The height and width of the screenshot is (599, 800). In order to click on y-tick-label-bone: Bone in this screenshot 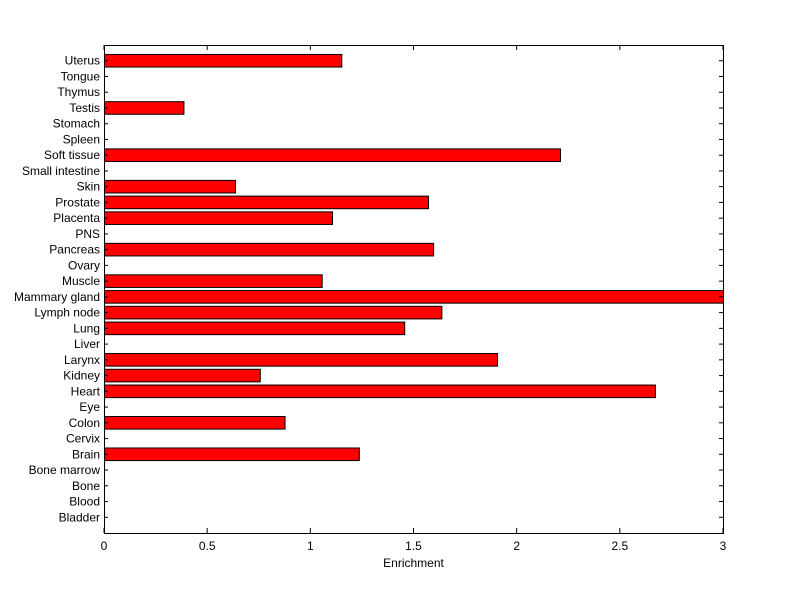, I will do `click(86, 486)`.